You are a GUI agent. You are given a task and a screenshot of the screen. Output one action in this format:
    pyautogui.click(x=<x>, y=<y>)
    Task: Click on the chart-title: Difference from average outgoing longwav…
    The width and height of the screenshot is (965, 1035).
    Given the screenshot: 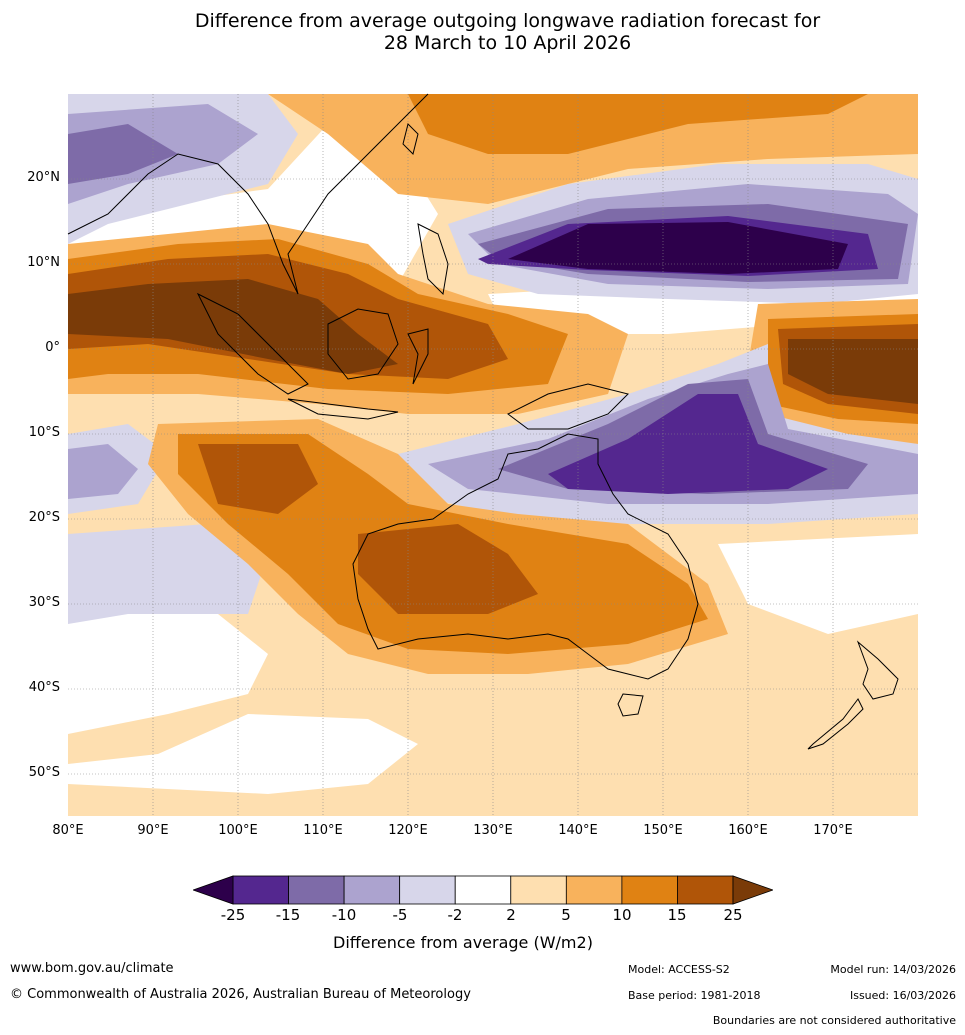 What is the action you would take?
    pyautogui.click(x=482, y=32)
    